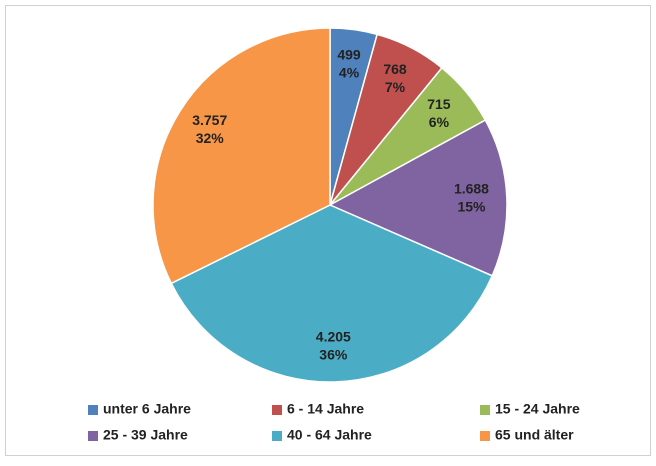 The width and height of the screenshot is (656, 466). I want to click on value-label: 1.688, so click(471, 188).